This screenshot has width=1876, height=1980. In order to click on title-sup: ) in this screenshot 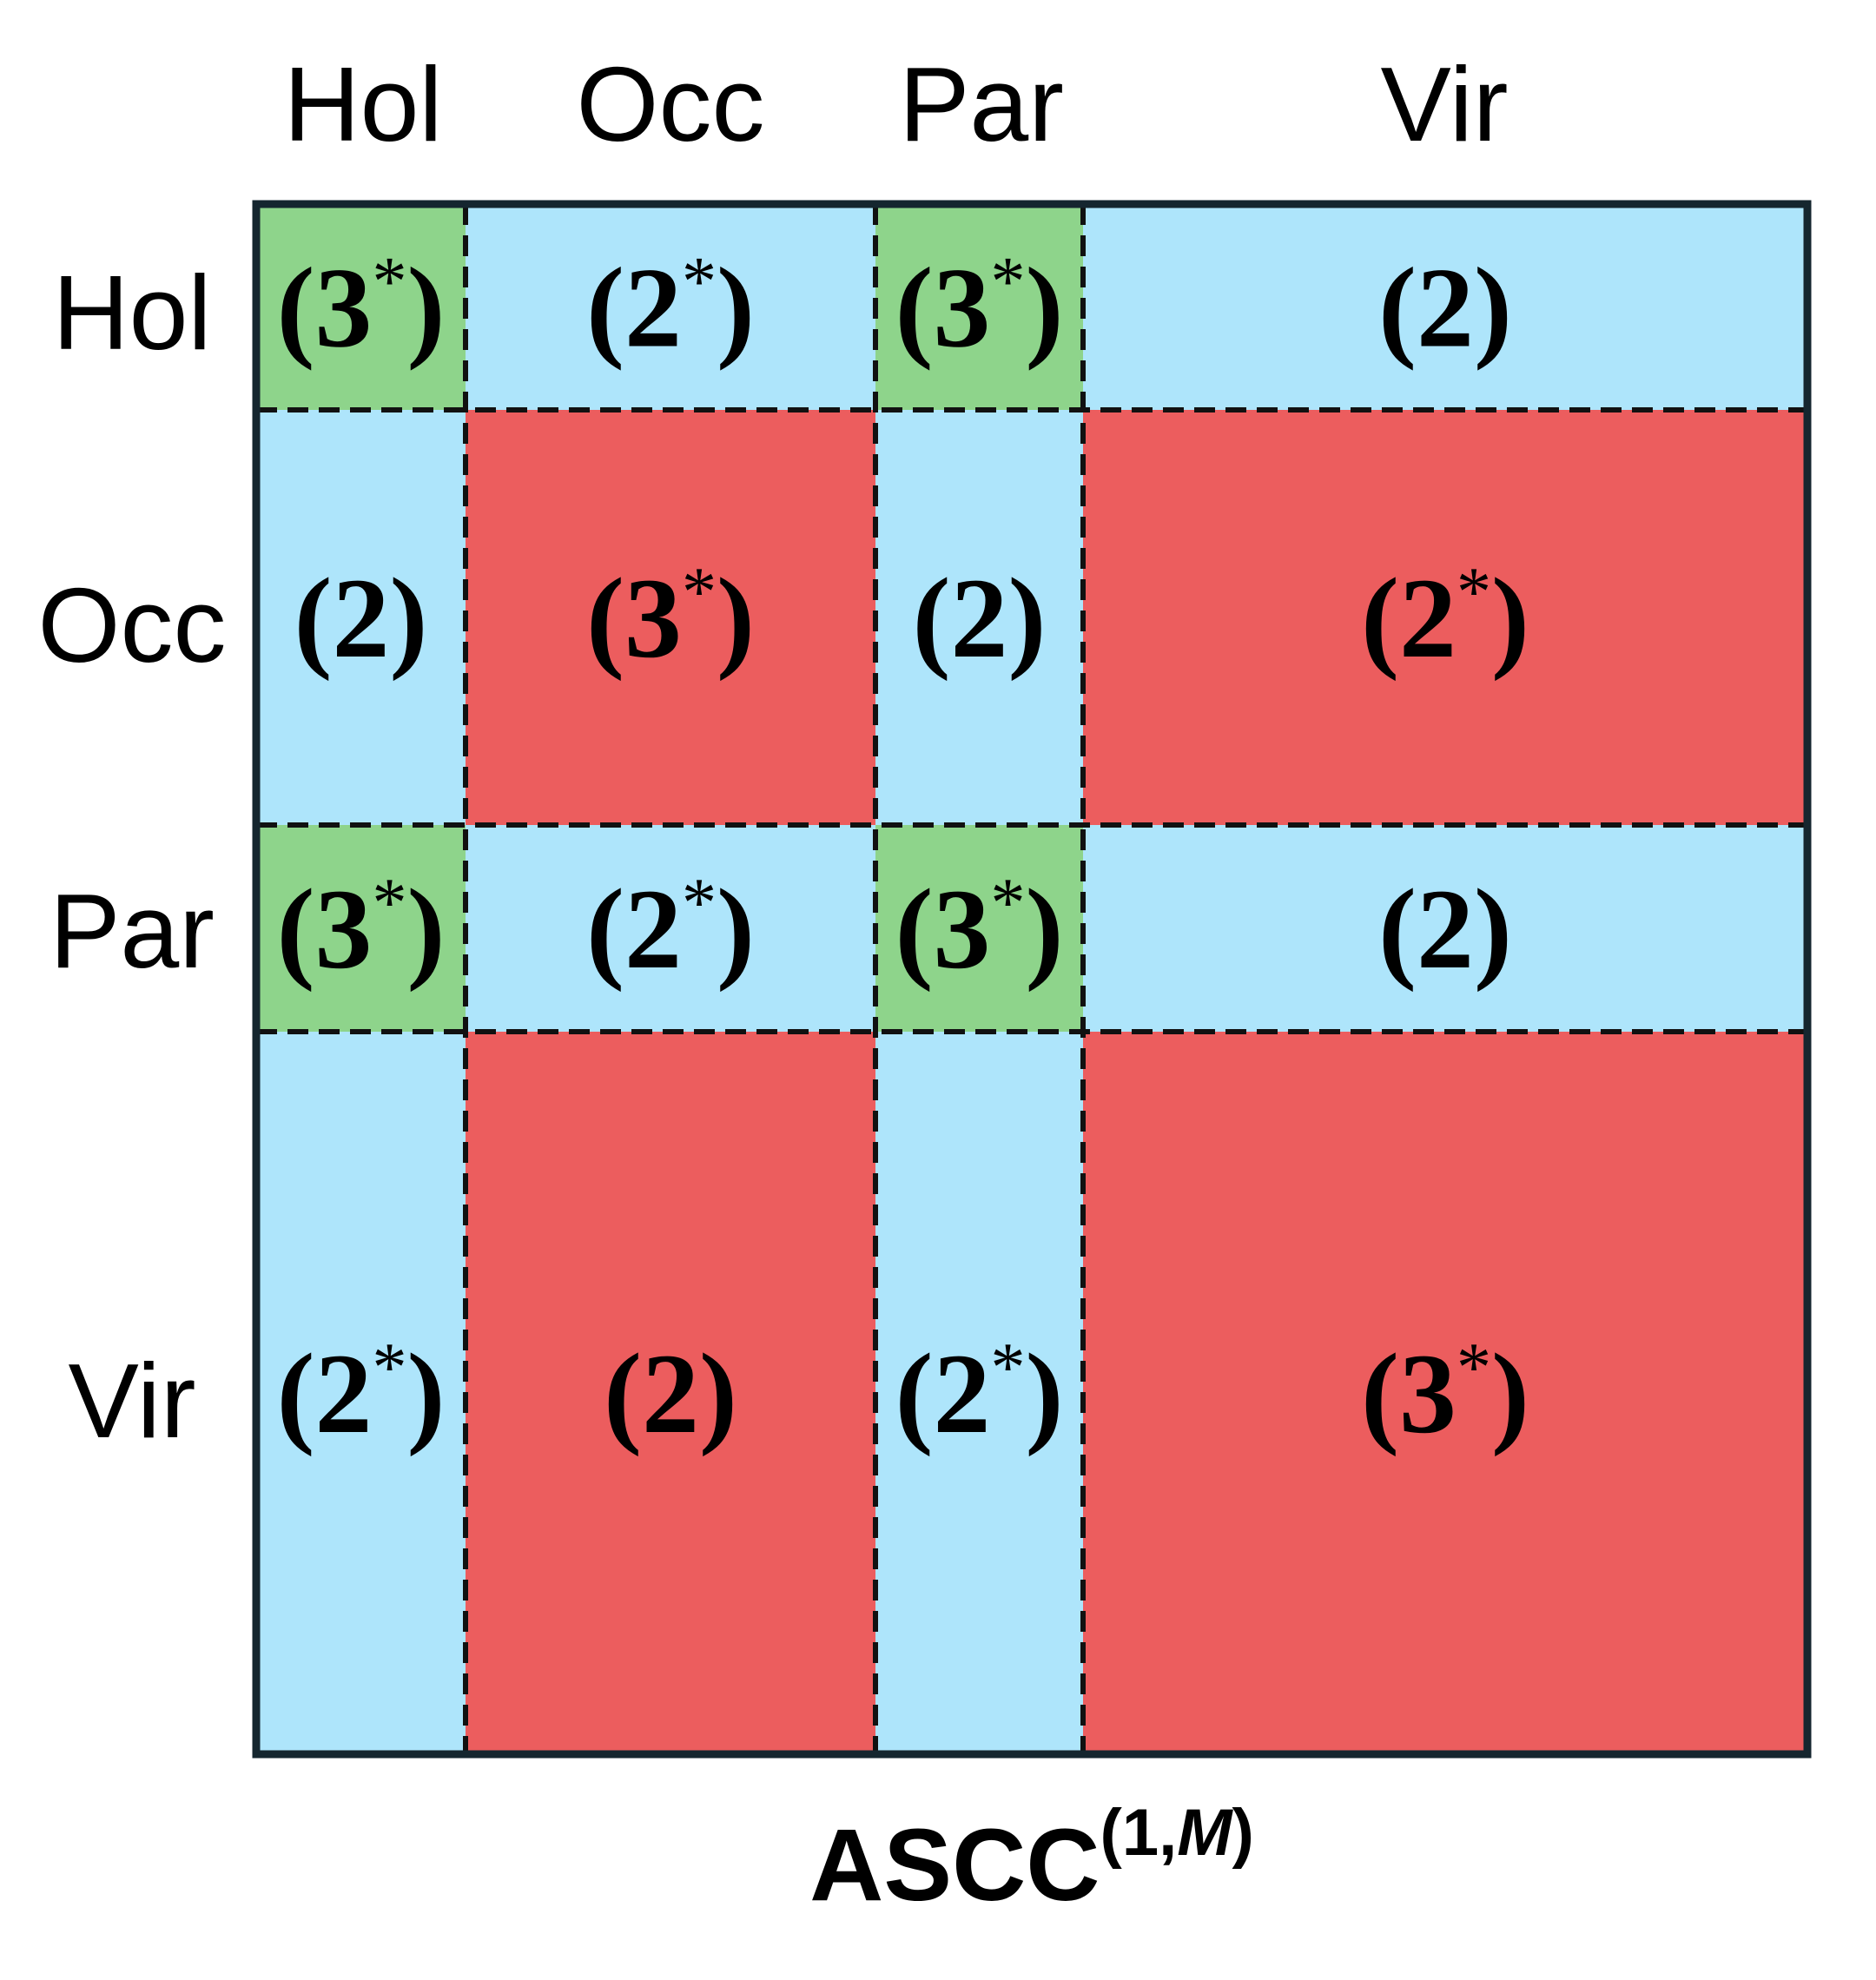, I will do `click(1243, 1833)`.